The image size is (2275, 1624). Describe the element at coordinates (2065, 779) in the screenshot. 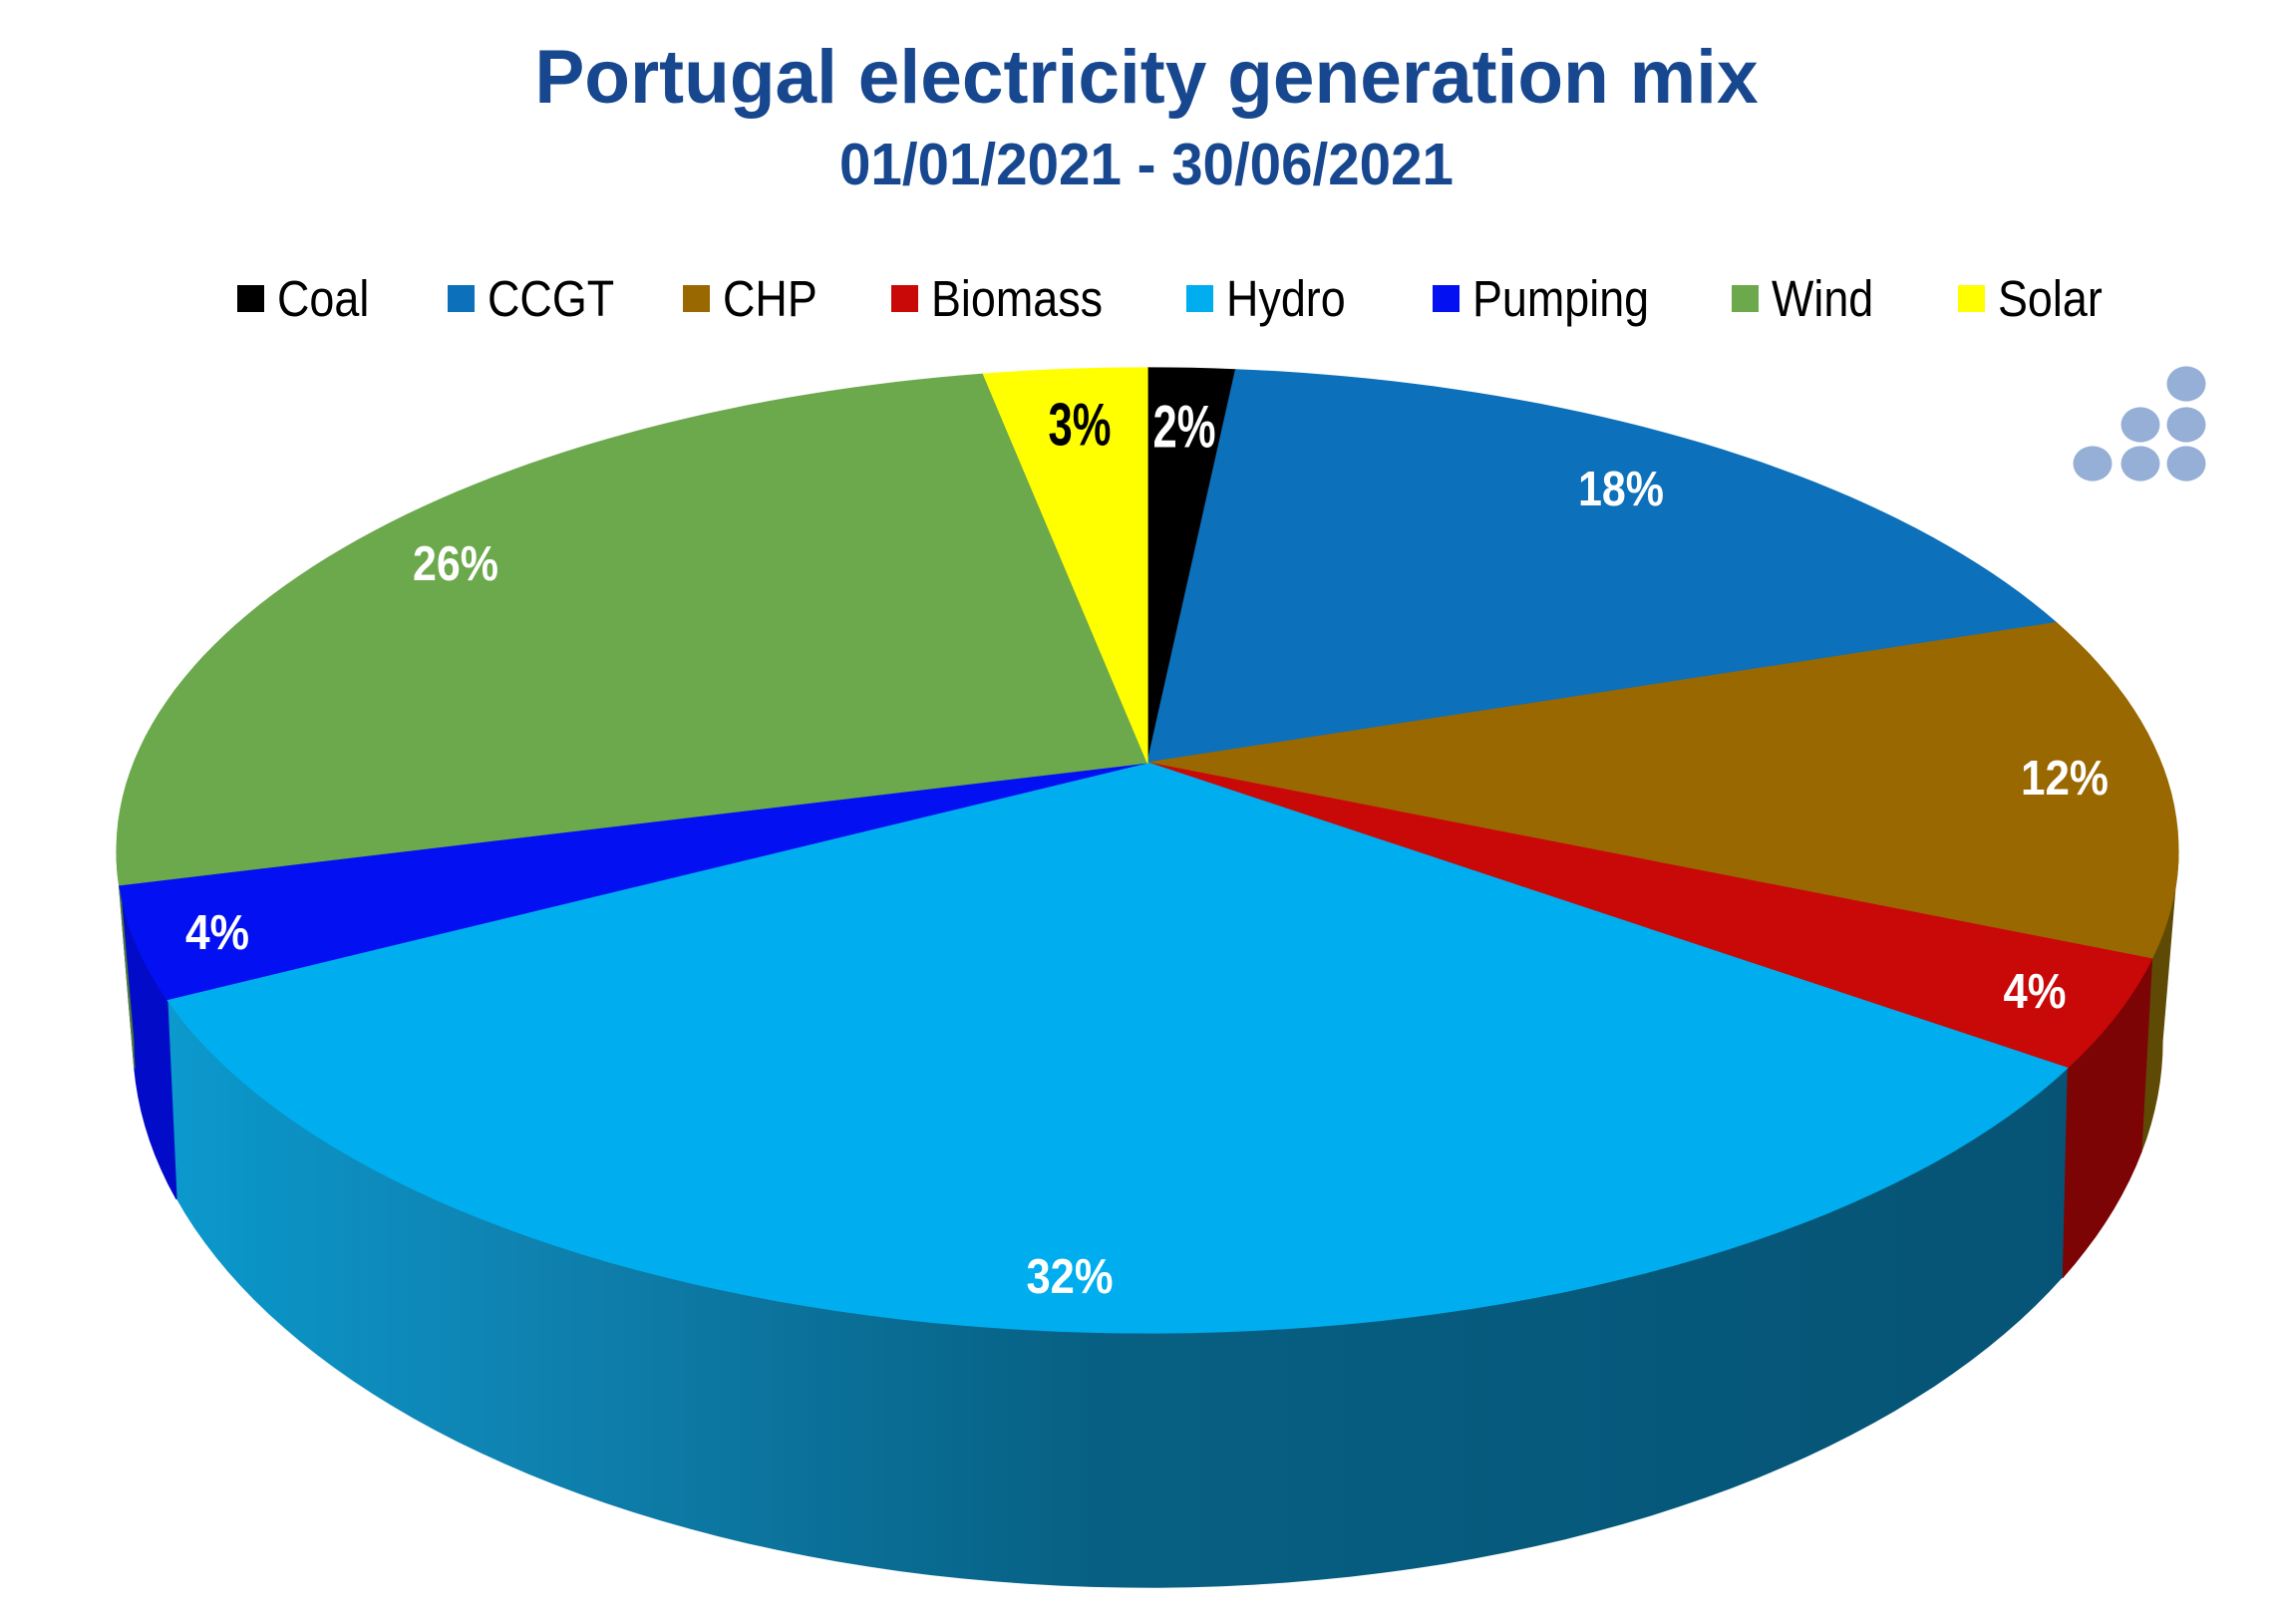

I see `svg-text: 12%` at that location.